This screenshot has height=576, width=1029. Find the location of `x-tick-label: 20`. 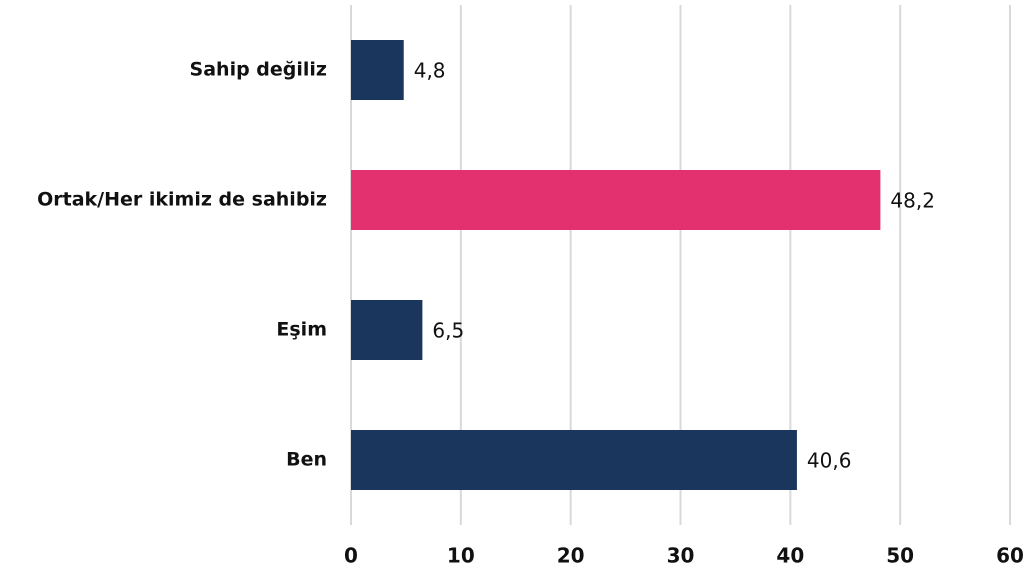

x-tick-label: 20 is located at coordinates (571, 556).